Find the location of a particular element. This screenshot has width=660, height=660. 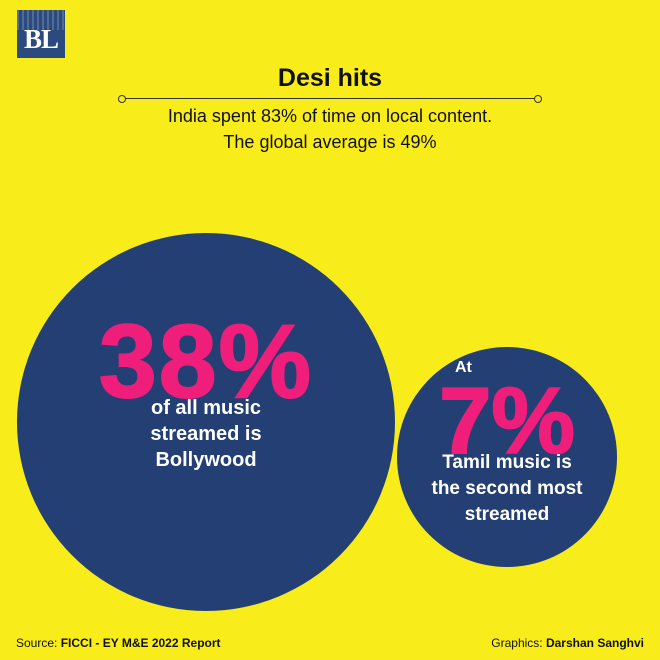

bl-logo: BL is located at coordinates (41, 34).